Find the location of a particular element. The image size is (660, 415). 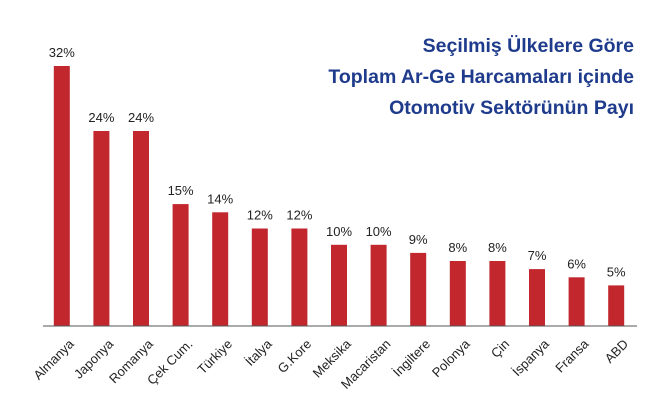

x-tick-label-11: Polonya is located at coordinates (451, 358).